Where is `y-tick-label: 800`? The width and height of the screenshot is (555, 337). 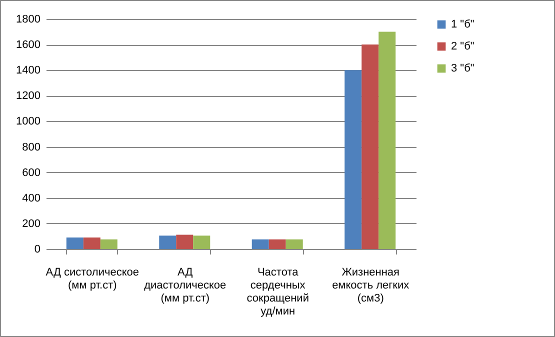
y-tick-label: 800 is located at coordinates (31, 147).